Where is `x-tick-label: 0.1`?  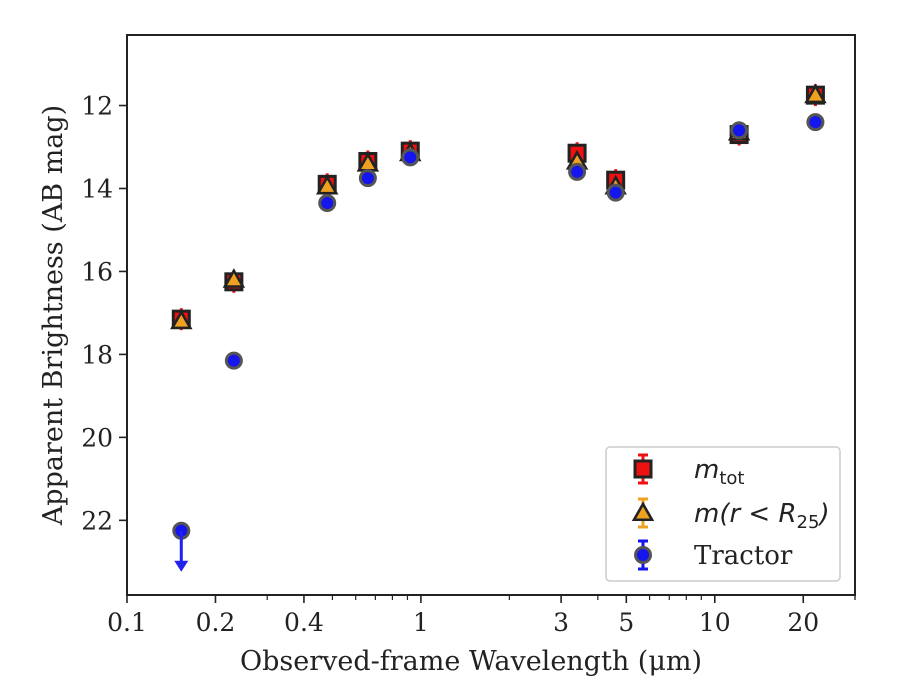 x-tick-label: 0.1 is located at coordinates (127, 622).